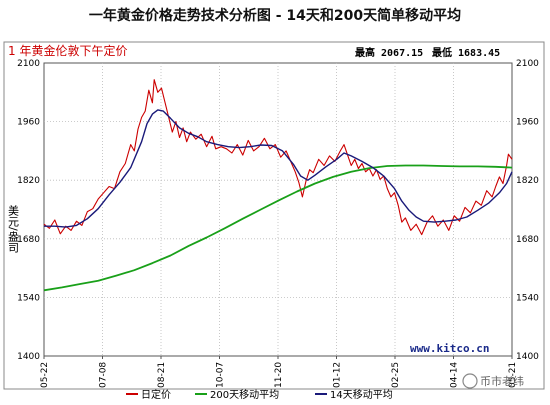 Image resolution: width=550 pixels, height=405 pixels. Describe the element at coordinates (67, 50) in the screenshot. I see `chart-subtitle: 1 年黄金伦敦下午定价` at that location.